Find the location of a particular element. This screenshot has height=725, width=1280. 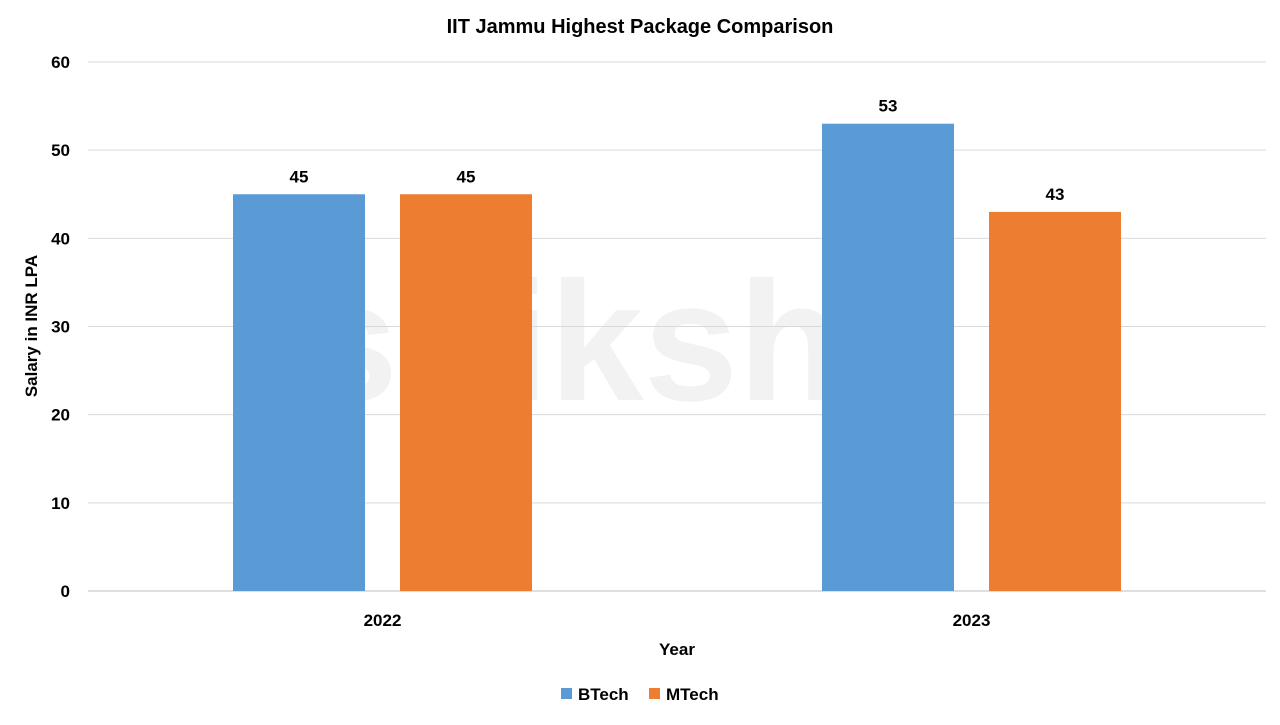

data-label: 43 is located at coordinates (1055, 194).